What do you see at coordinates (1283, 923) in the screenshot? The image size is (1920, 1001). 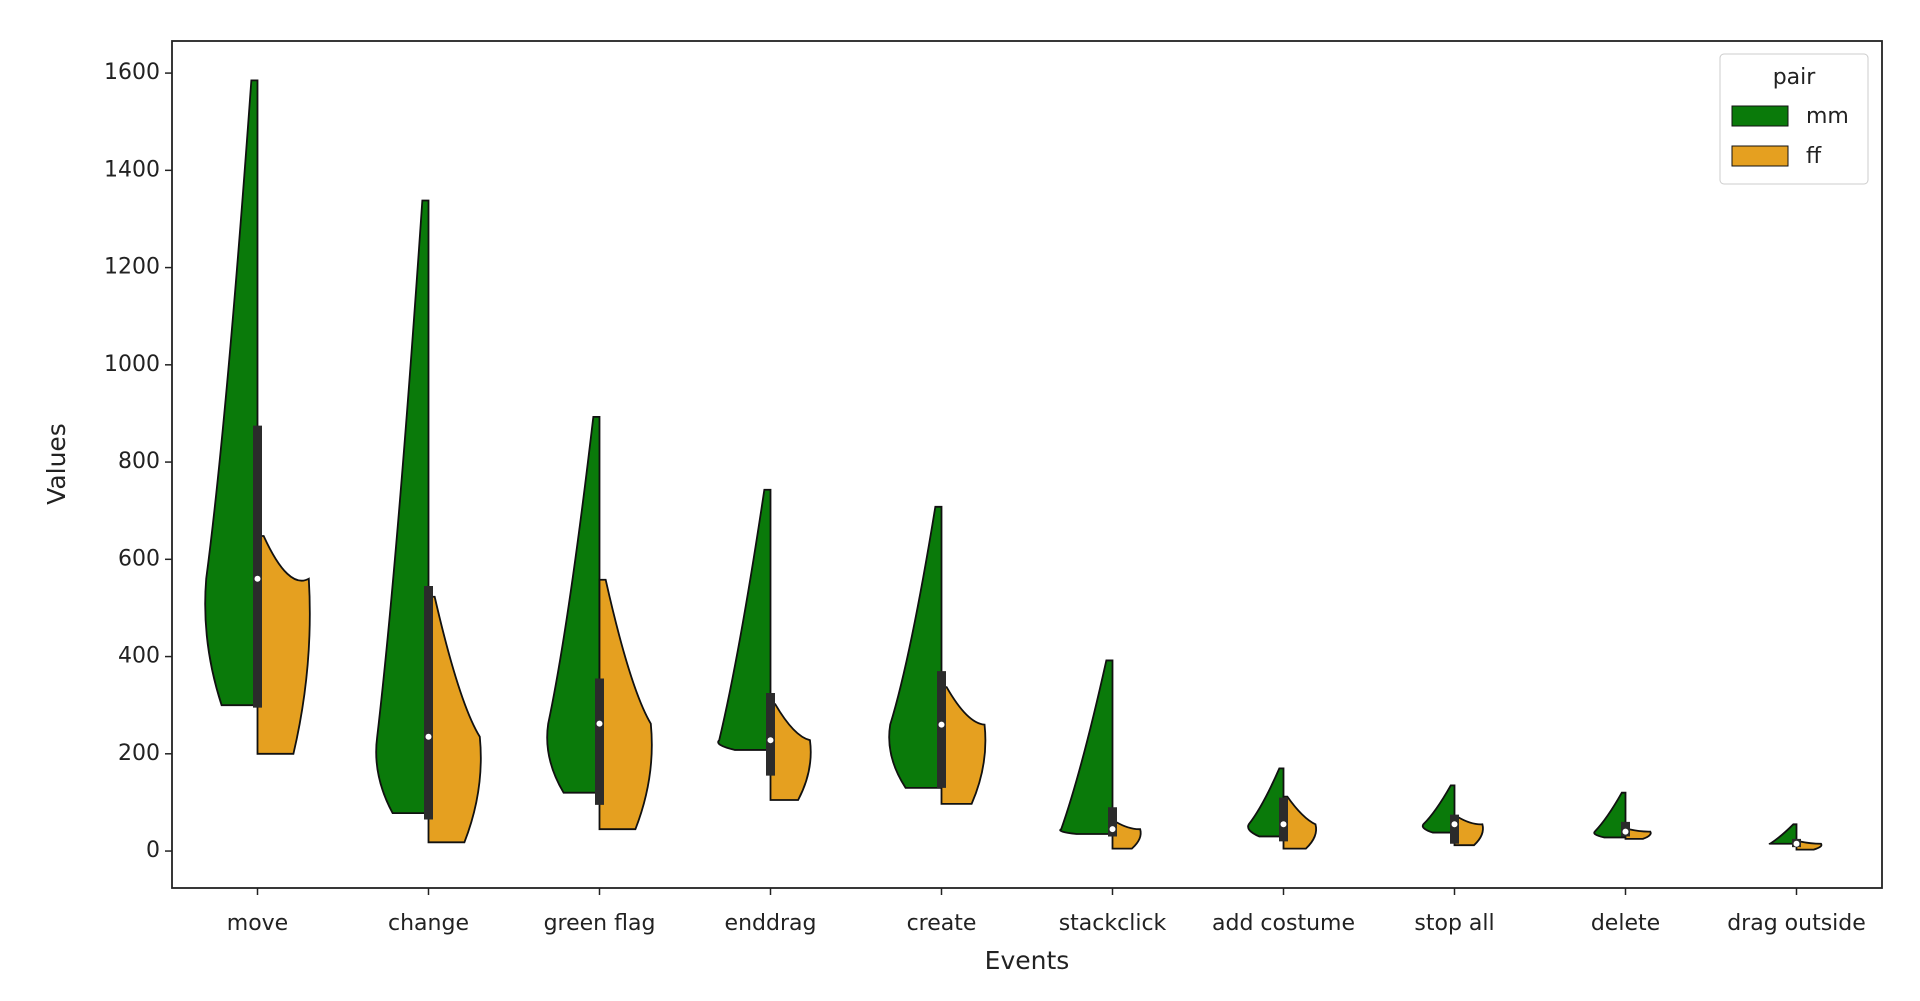 I see `x-tick-label: add costume` at bounding box center [1283, 923].